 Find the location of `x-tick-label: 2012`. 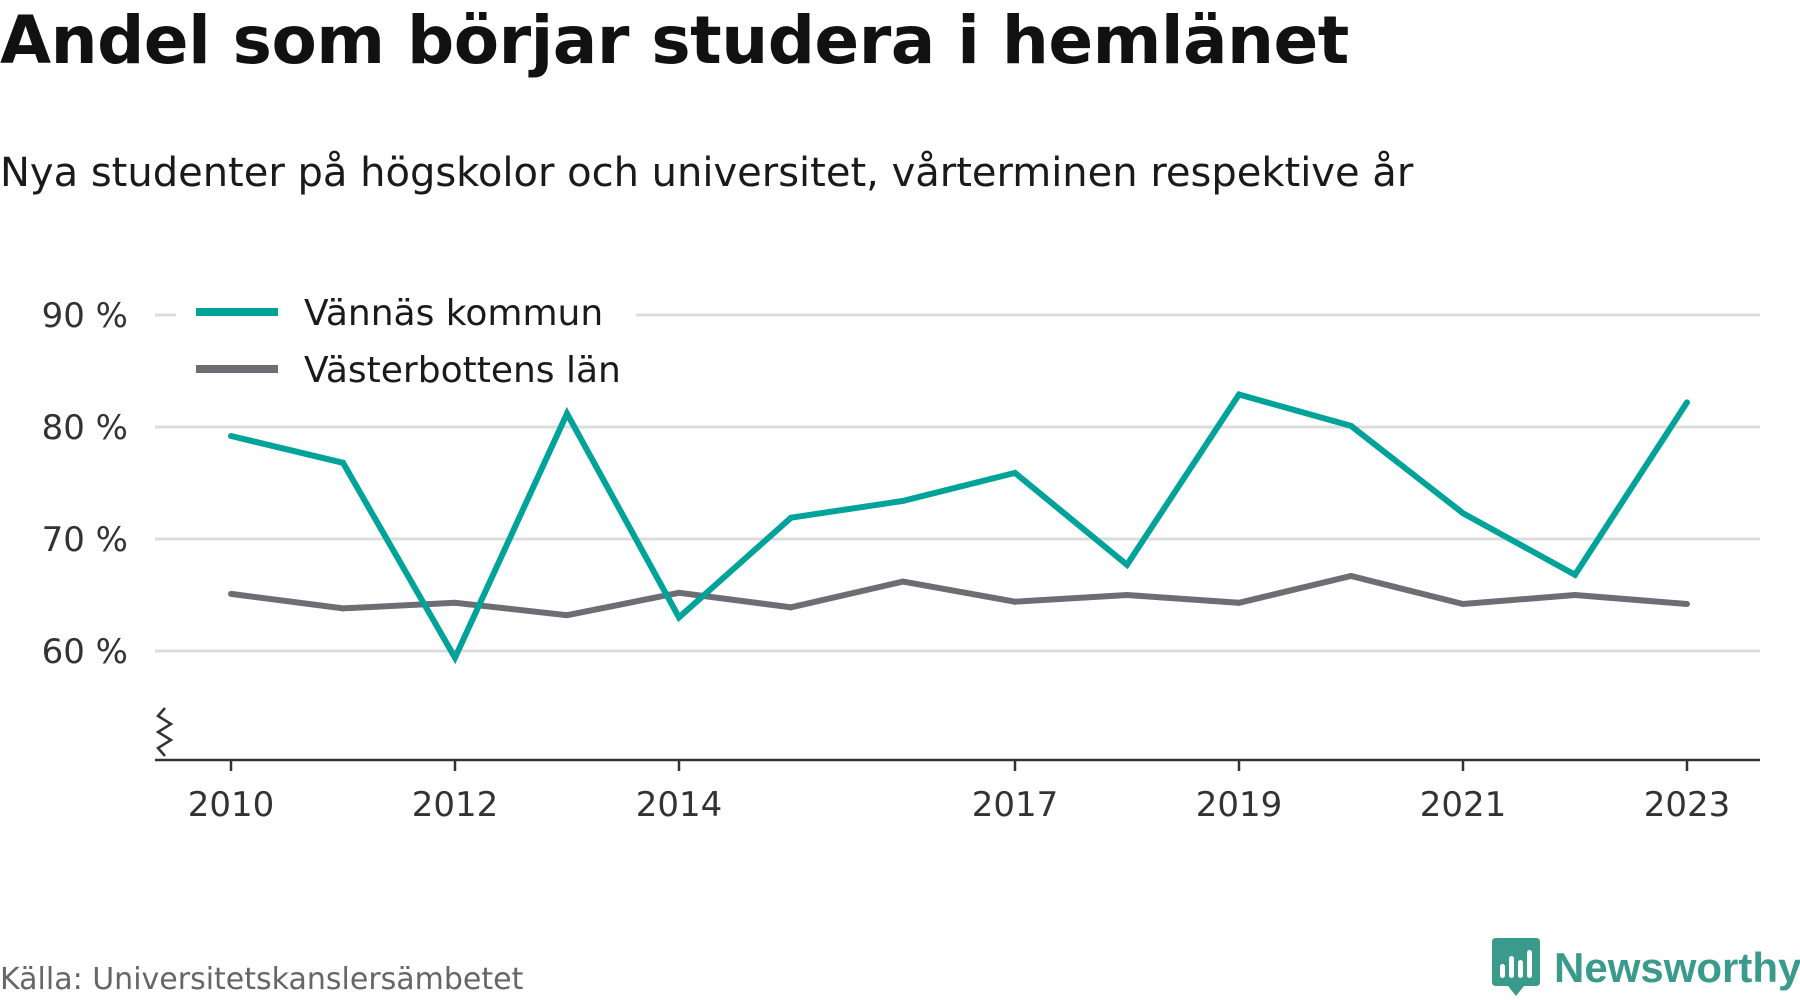

x-tick-label: 2012 is located at coordinates (455, 805).